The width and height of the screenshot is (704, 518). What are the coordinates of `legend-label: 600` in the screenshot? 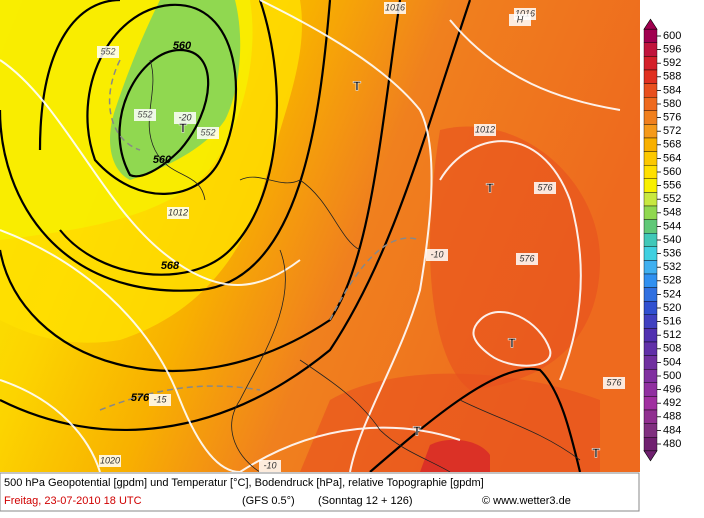 It's located at (672, 36).